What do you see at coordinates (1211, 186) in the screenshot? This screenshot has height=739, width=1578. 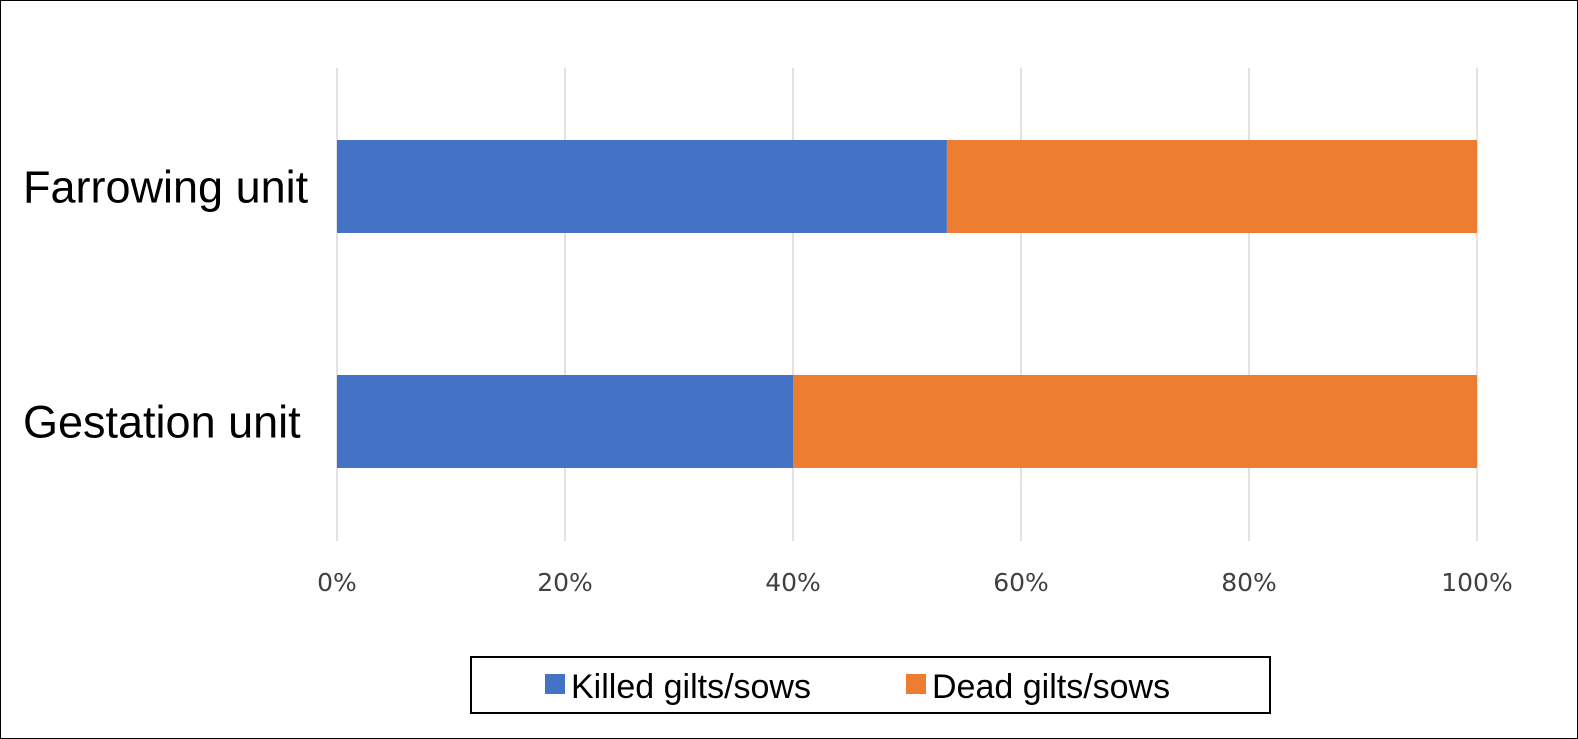 I see `bar-dead-farrowing` at bounding box center [1211, 186].